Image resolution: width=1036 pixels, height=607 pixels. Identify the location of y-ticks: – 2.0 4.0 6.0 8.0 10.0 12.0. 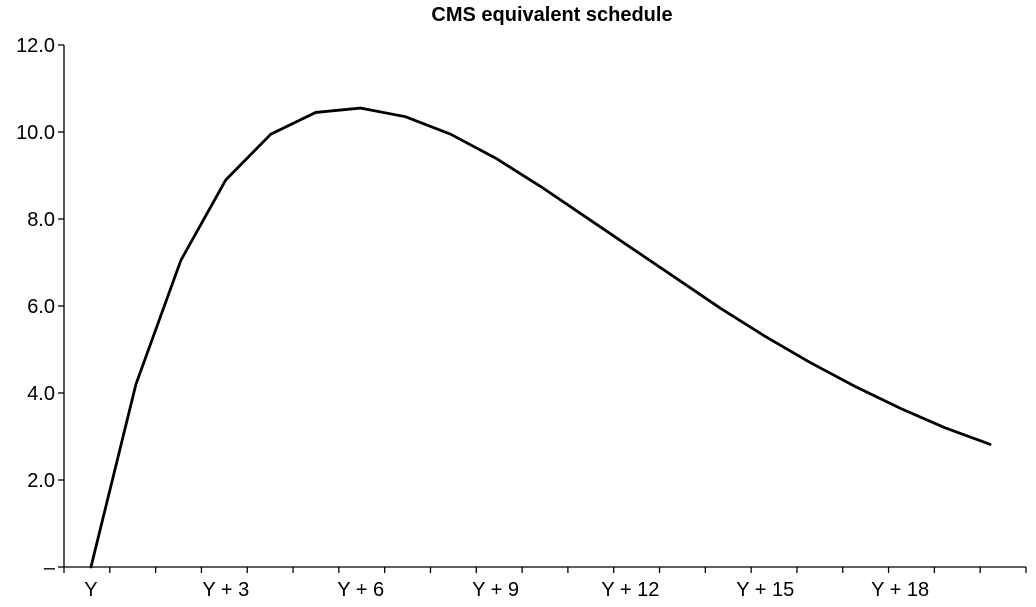
(40, 307).